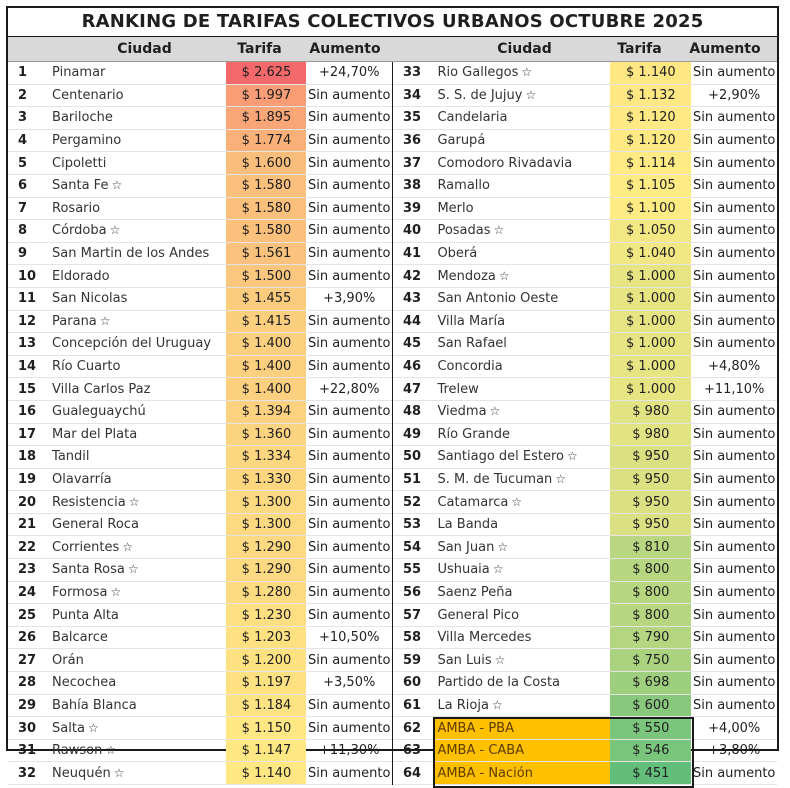 This screenshot has height=788, width=790. Describe the element at coordinates (201, 118) in the screenshot. I see `table-row: 3 Bariloche $ 1.895 Sin aumento` at that location.